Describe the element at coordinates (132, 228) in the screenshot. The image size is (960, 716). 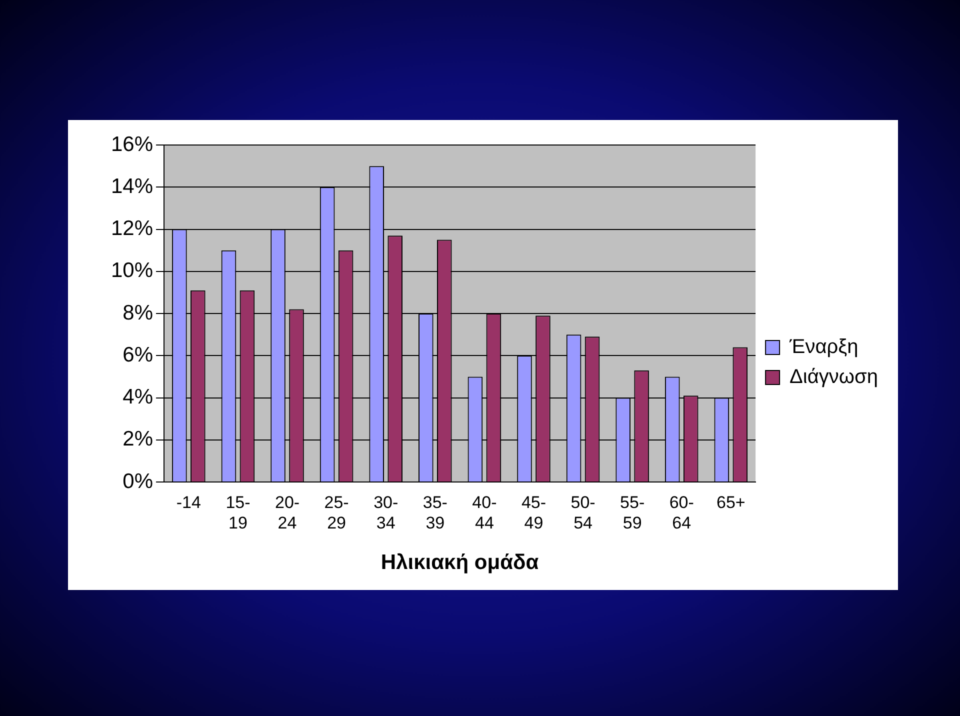
I see `y-tick-label: 12%` at that location.